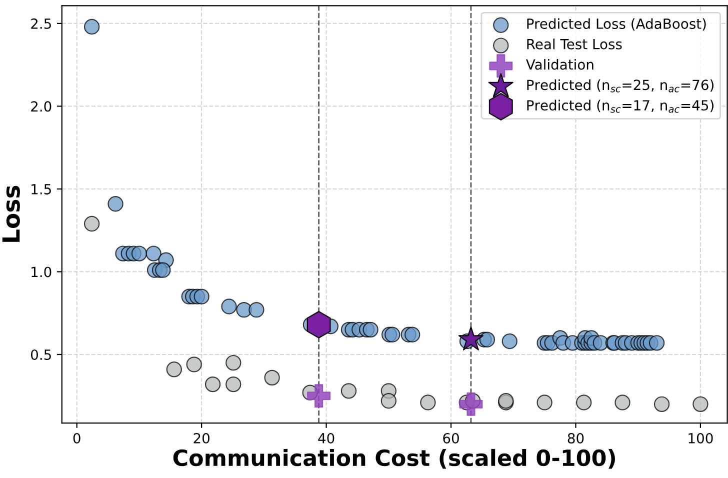 The width and height of the screenshot is (728, 478). What do you see at coordinates (202, 438) in the screenshot?
I see `x-tick-label: 20` at bounding box center [202, 438].